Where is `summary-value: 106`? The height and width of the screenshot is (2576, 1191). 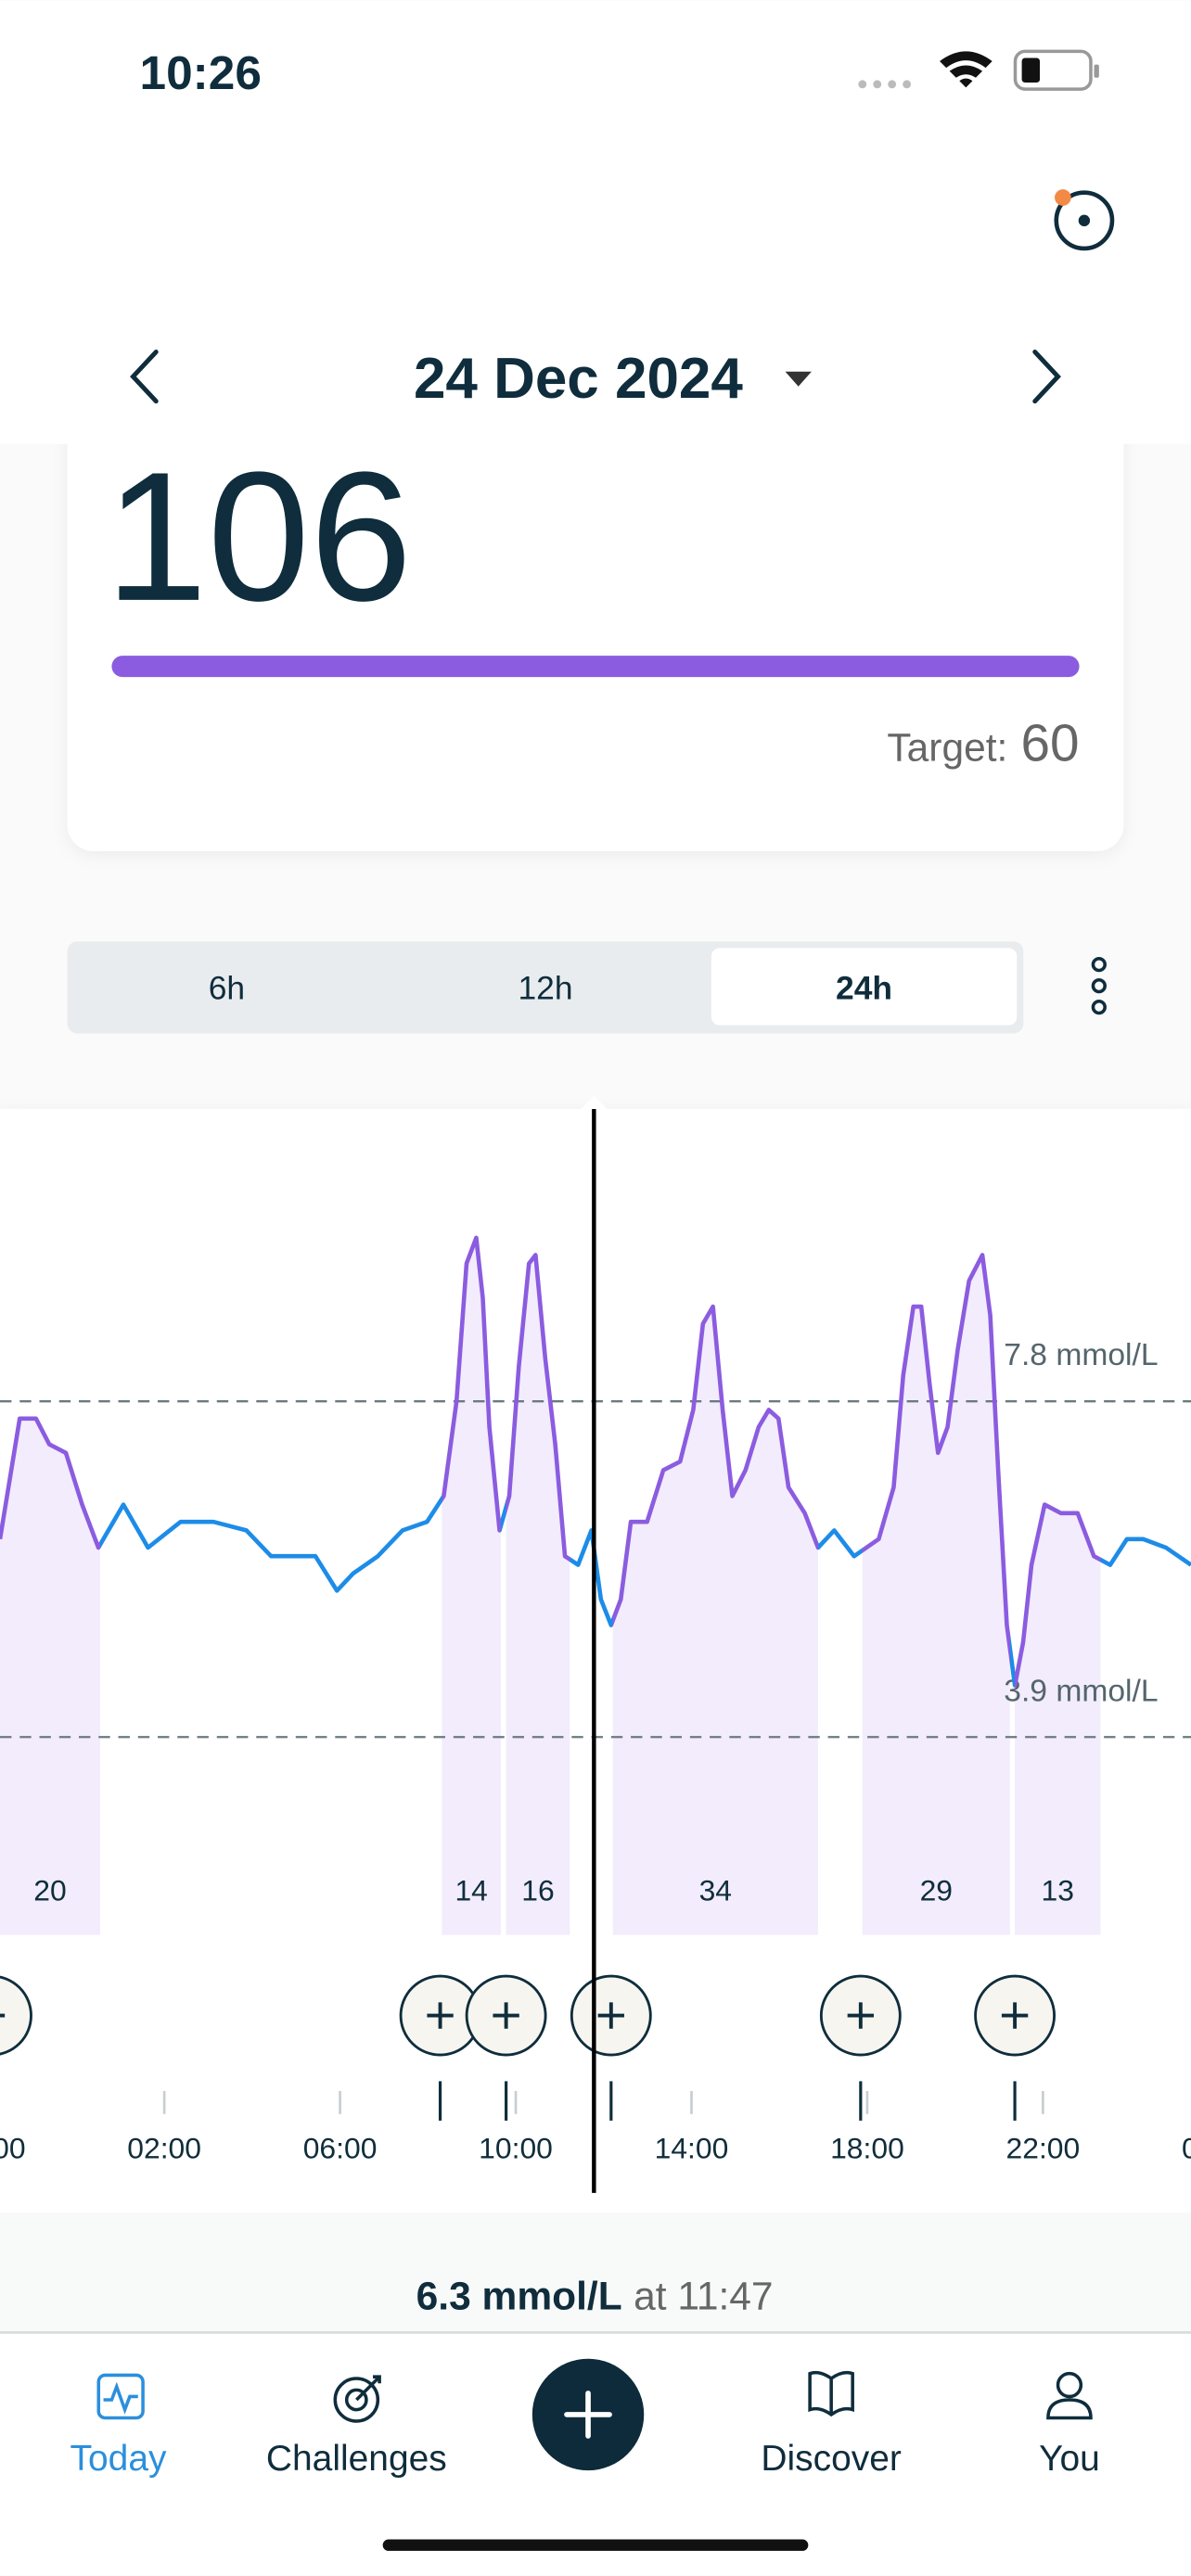
summary-value: 106 is located at coordinates (258, 537).